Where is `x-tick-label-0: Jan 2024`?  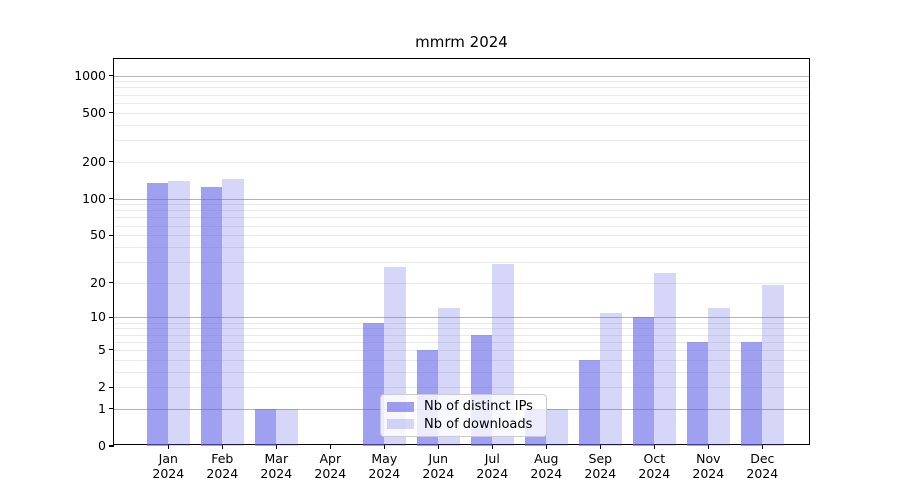 x-tick-label-0: Jan 2024 is located at coordinates (168, 466).